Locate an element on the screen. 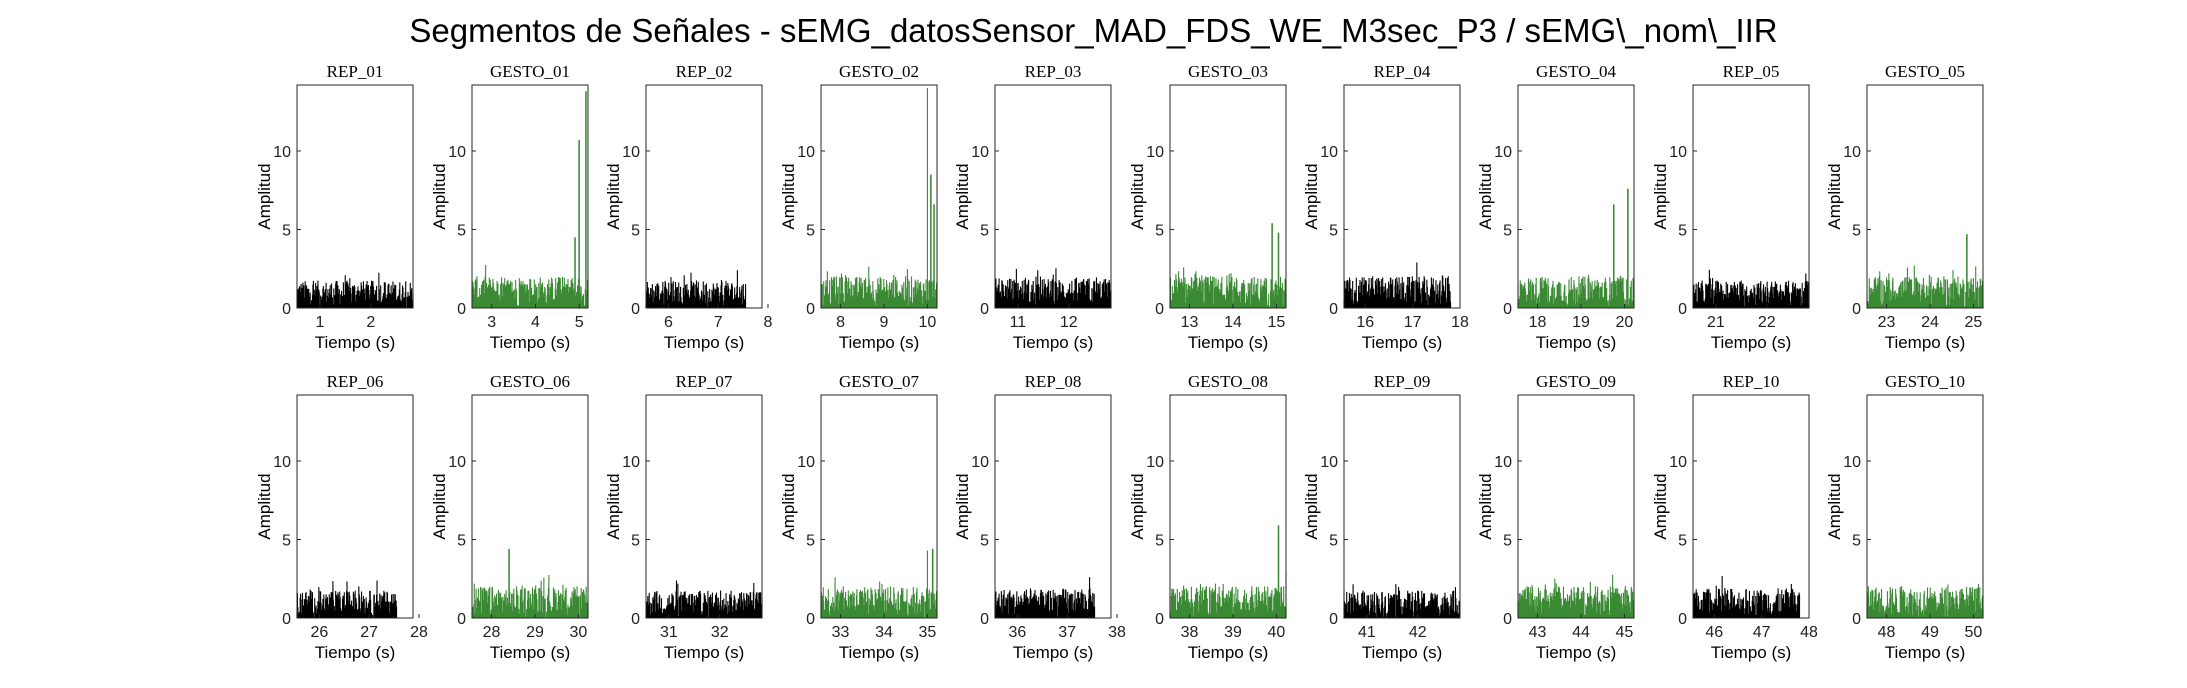 The image size is (2187, 688). subplot-gesto-03-ytick-label: 10 is located at coordinates (1155, 152).